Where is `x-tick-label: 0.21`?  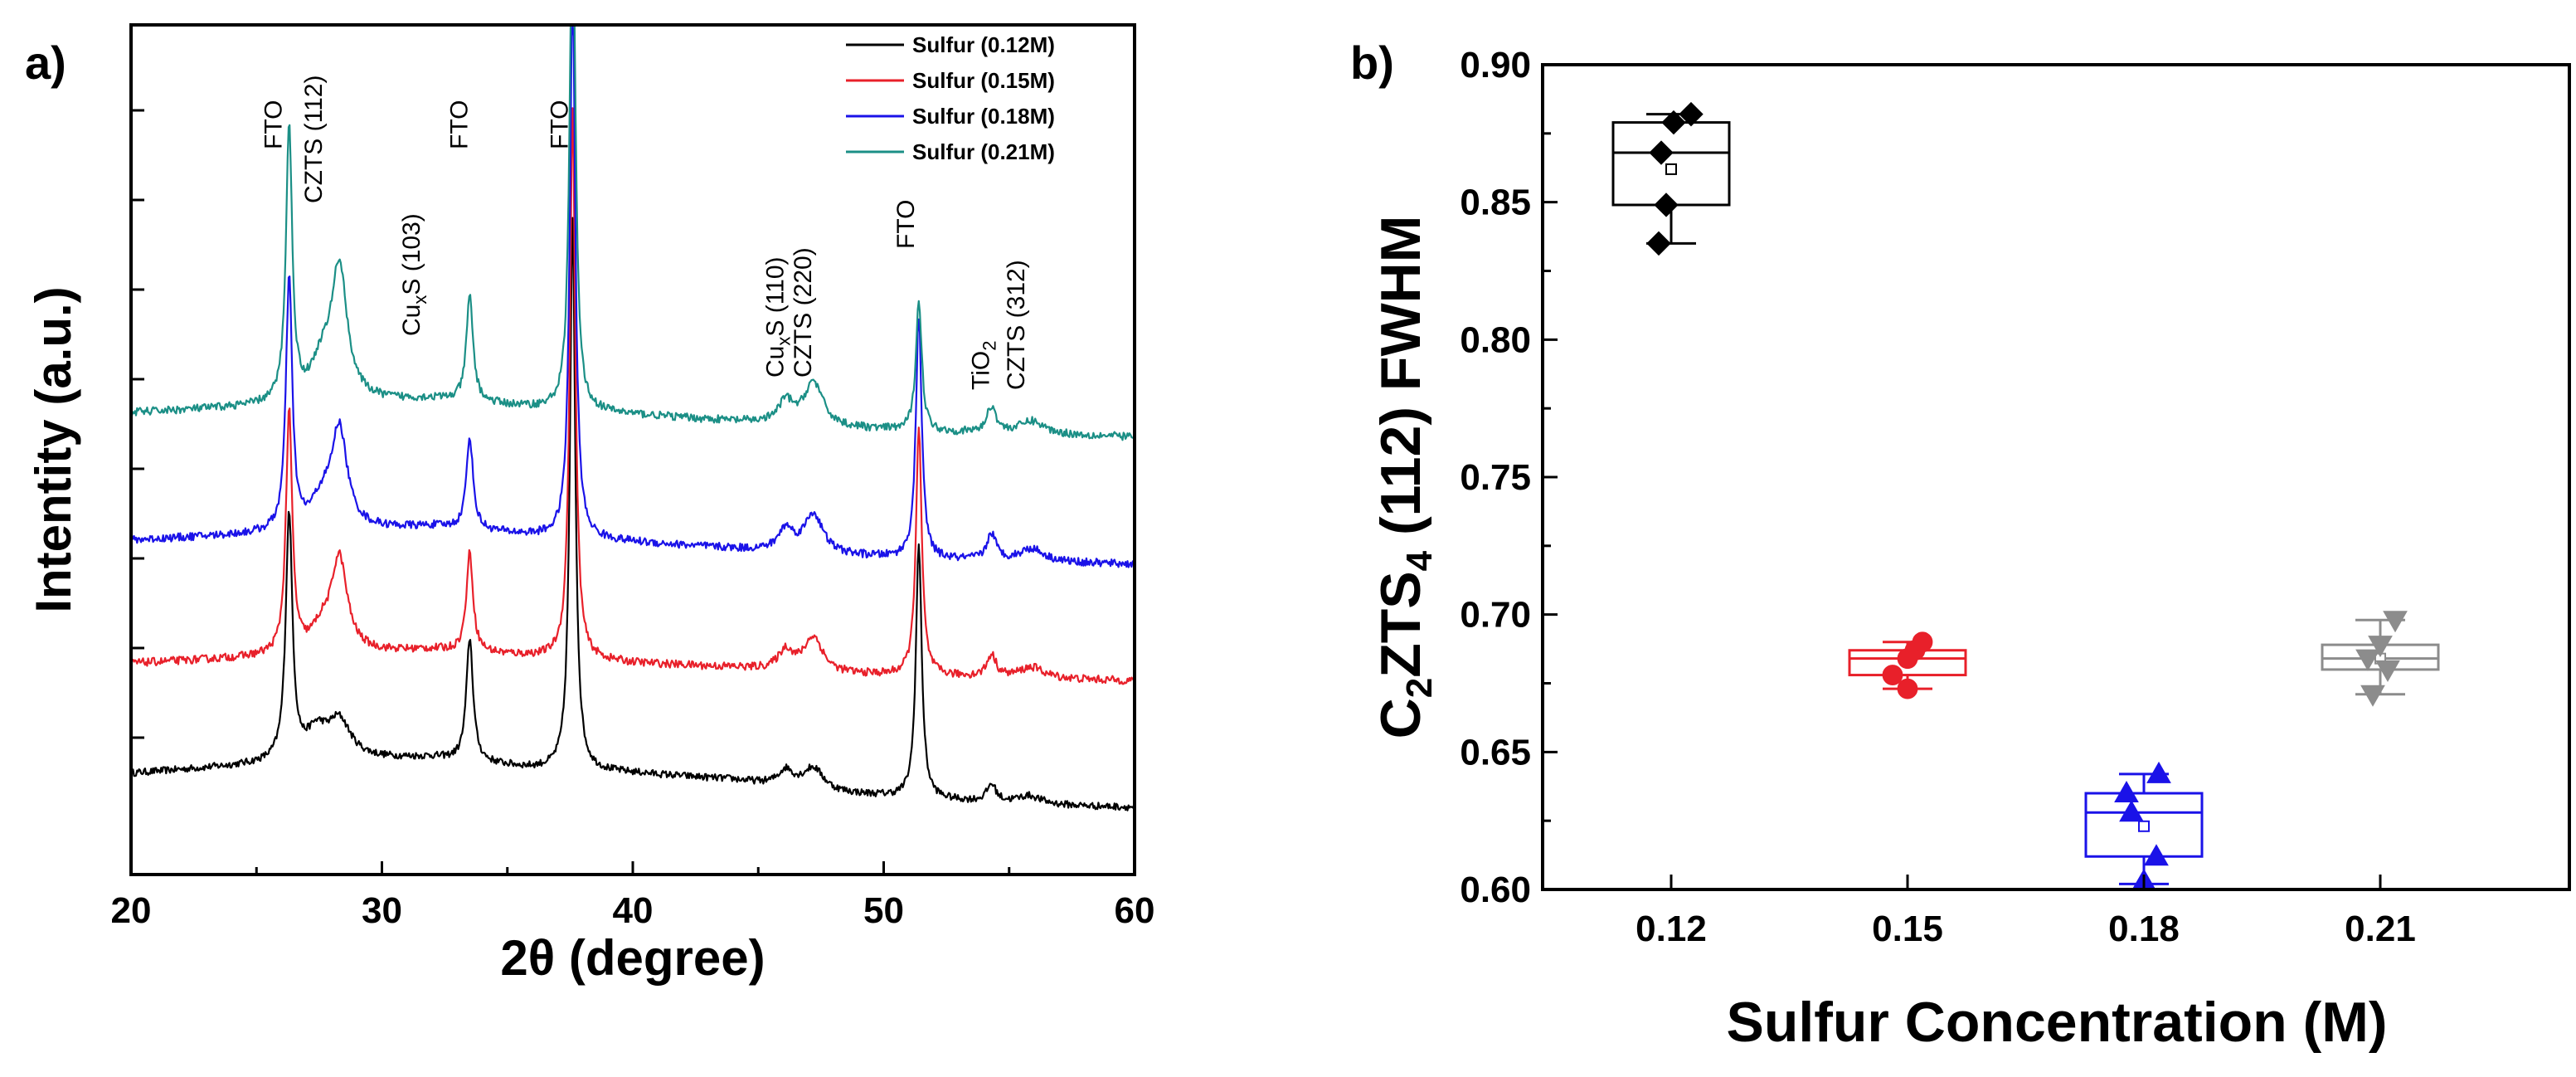
x-tick-label: 0.21 is located at coordinates (2380, 929).